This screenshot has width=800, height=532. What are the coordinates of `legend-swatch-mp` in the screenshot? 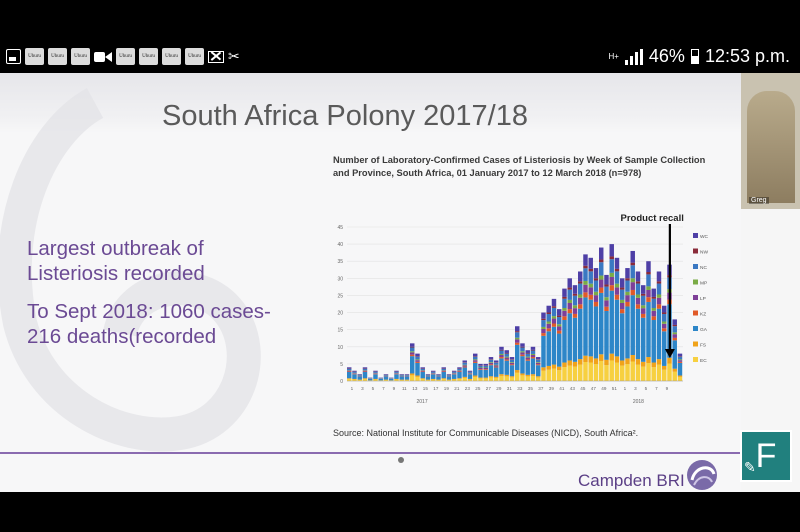 It's located at (695, 282).